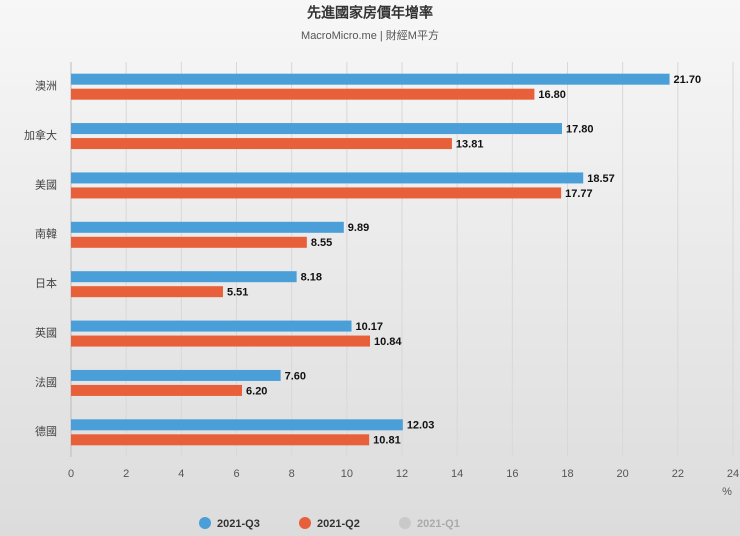 The width and height of the screenshot is (740, 536). What do you see at coordinates (236, 474) in the screenshot?
I see `x-tick-label: 6` at bounding box center [236, 474].